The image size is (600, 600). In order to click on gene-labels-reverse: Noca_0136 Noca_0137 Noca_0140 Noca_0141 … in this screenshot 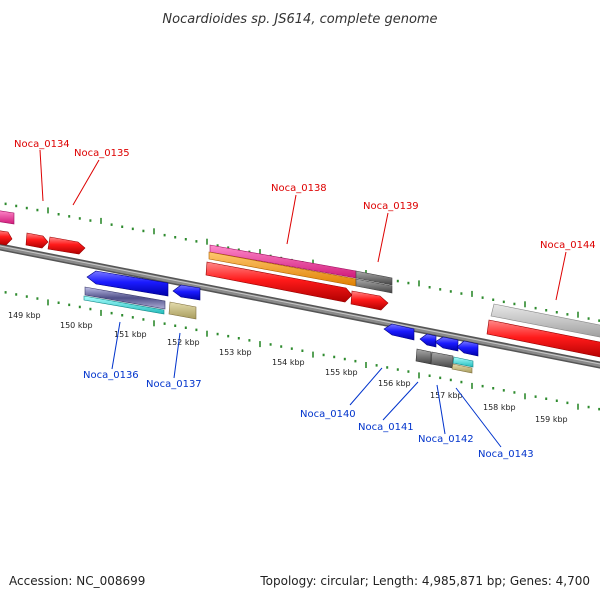, I will do `click(308, 415)`.